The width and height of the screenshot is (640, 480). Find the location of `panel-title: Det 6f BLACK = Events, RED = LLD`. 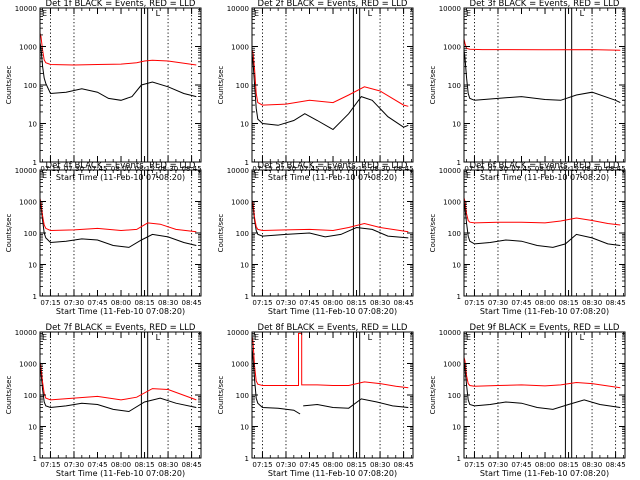

panel-title: Det 6f BLACK = Events, RED = LLD is located at coordinates (545, 166).